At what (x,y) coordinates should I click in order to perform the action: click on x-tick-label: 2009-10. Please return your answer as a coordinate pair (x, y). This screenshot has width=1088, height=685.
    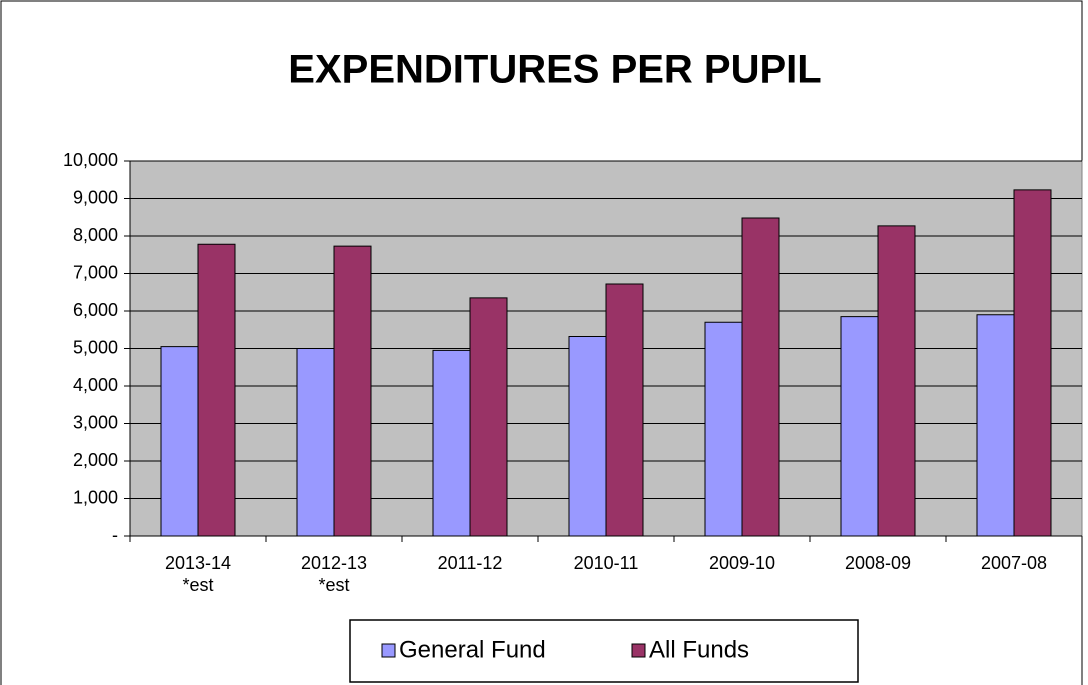
    Looking at the image, I should click on (742, 563).